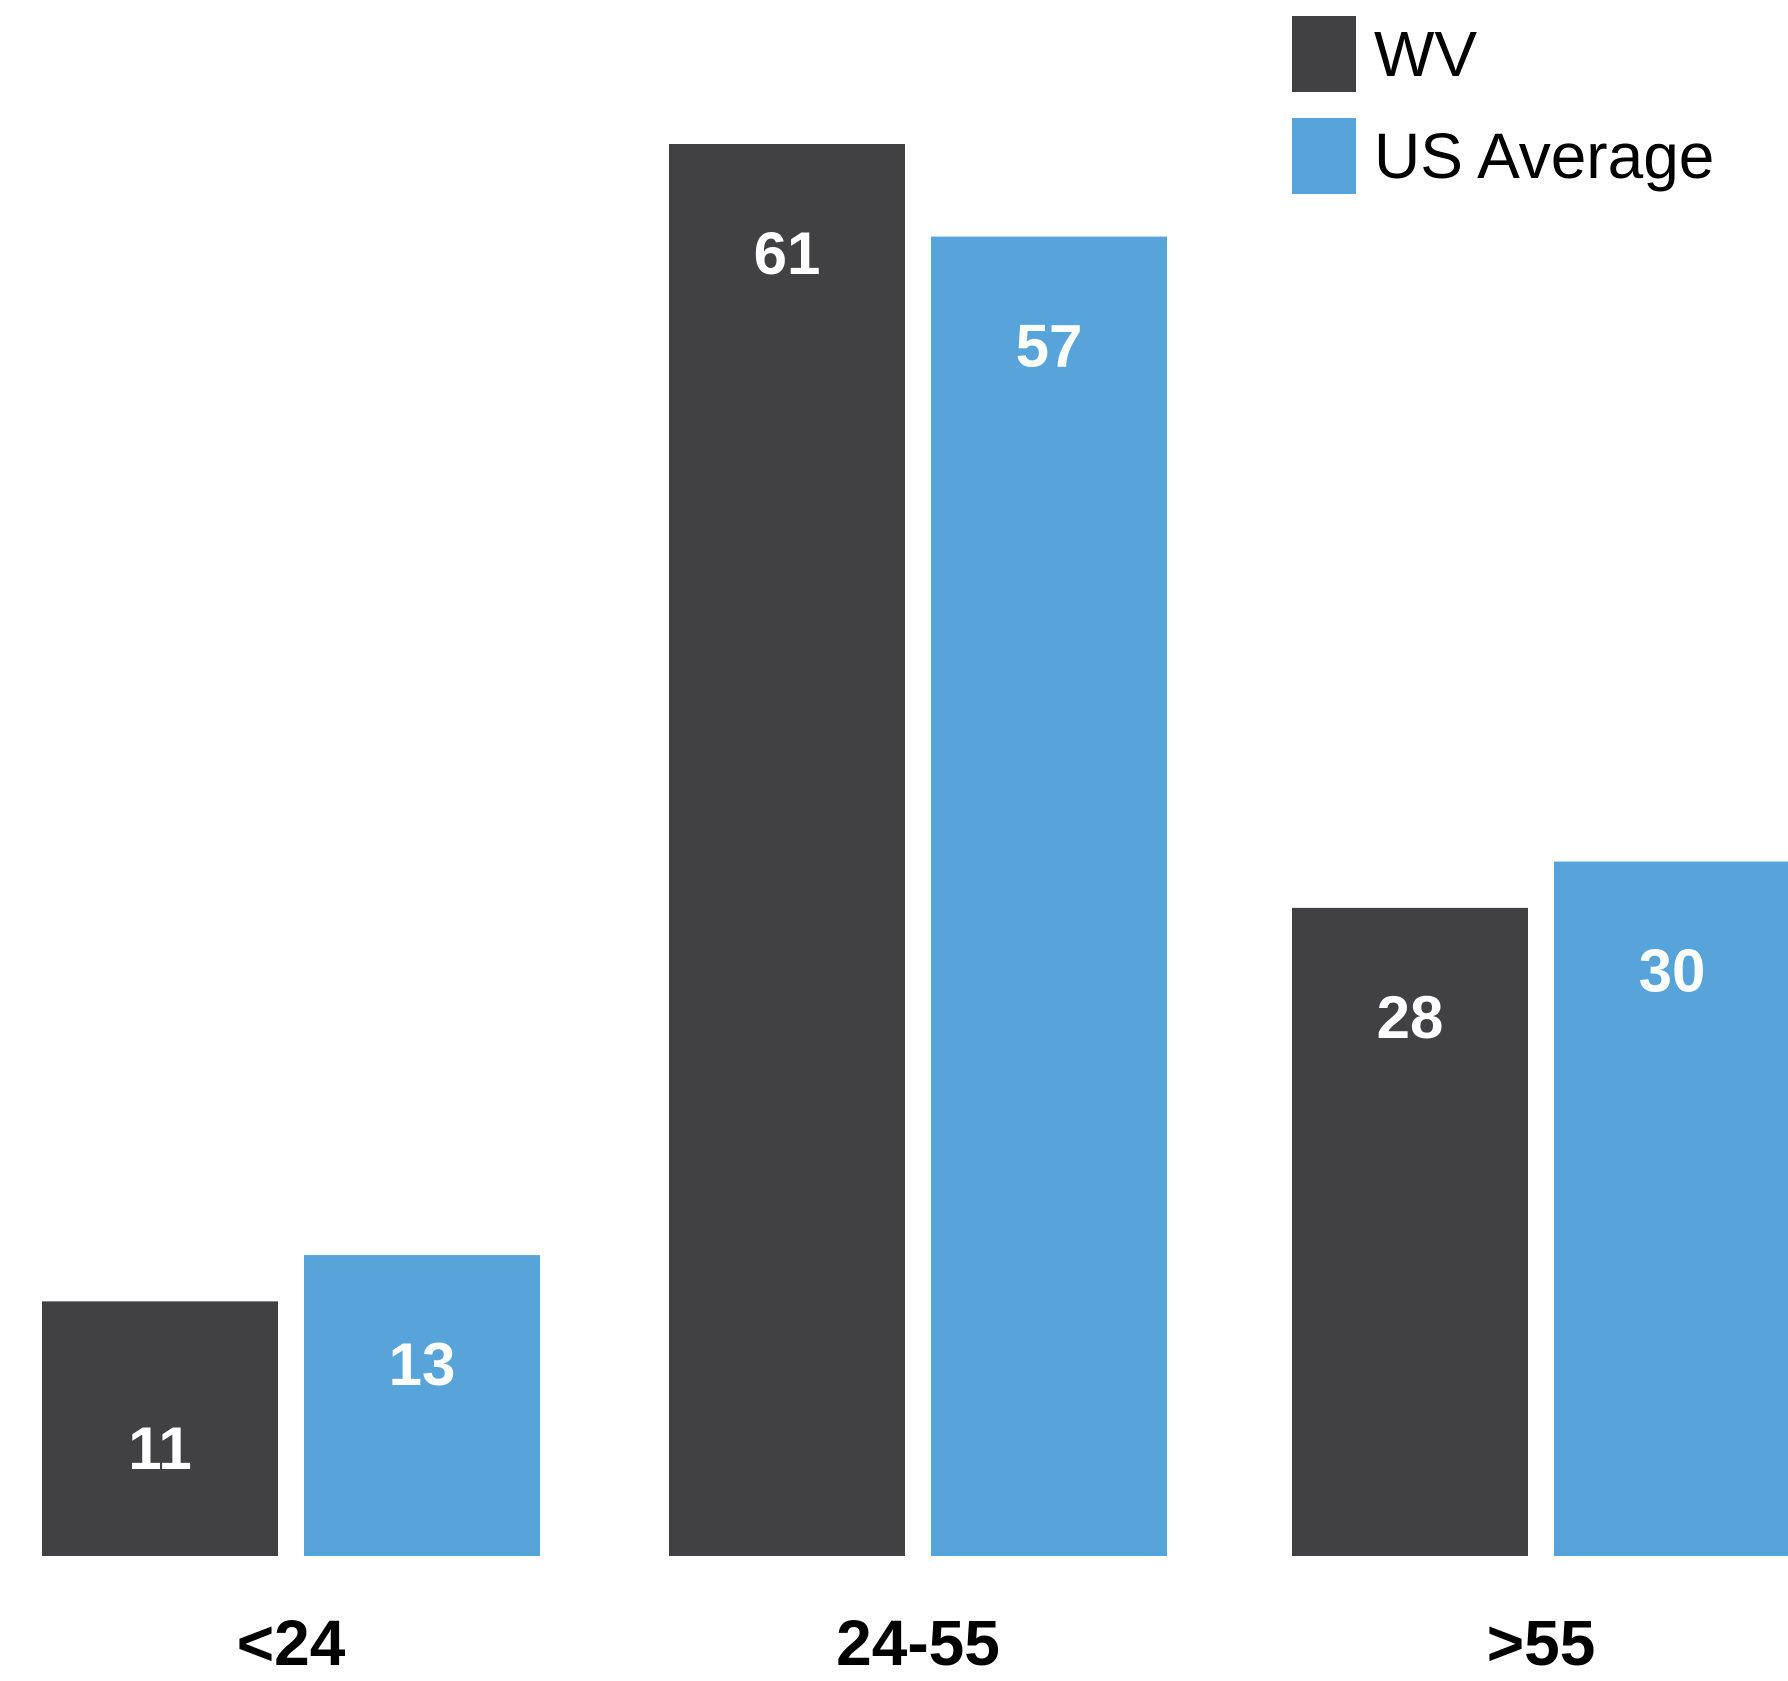 This screenshot has width=1788, height=1681. Describe the element at coordinates (1672, 971) in the screenshot. I see `value-label-us-average-2: 30` at that location.